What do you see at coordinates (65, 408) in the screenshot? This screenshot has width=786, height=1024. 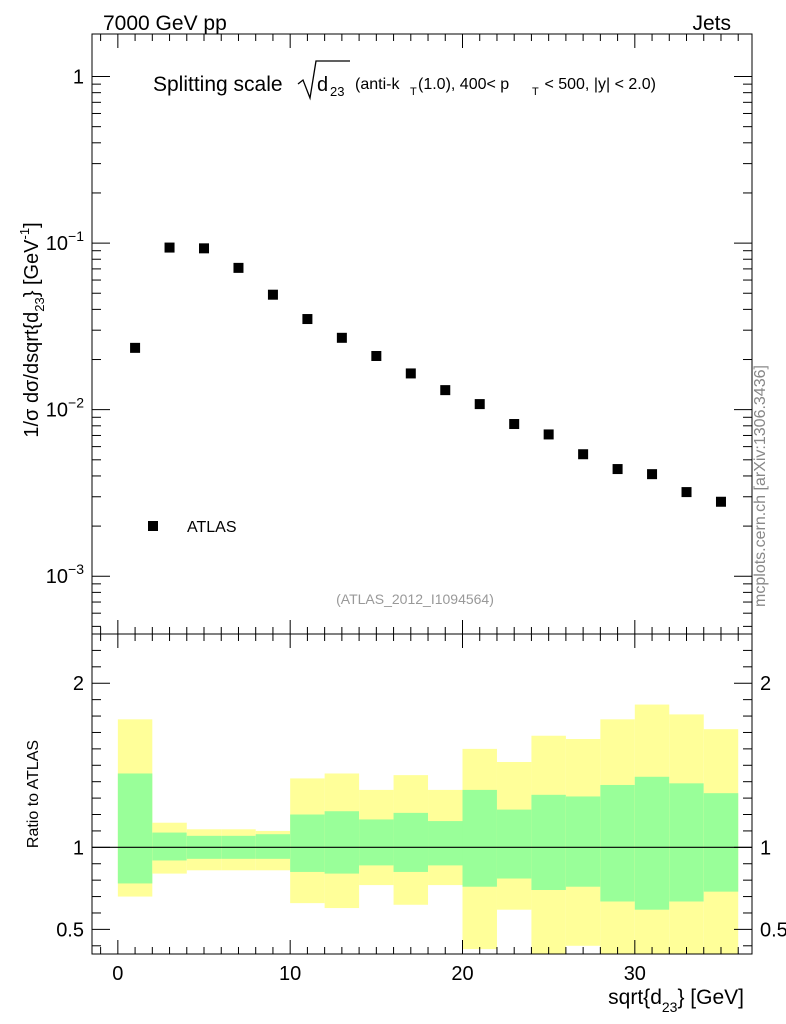 I see `main-y-tick-label: 10⁻²` at bounding box center [65, 408].